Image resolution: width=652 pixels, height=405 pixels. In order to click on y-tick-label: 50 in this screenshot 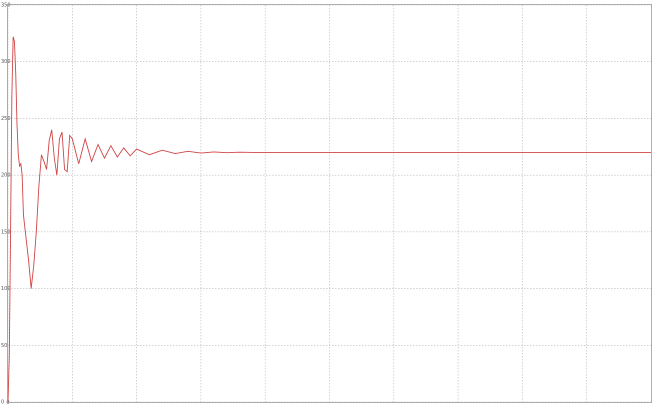, I will do `click(4, 346)`.